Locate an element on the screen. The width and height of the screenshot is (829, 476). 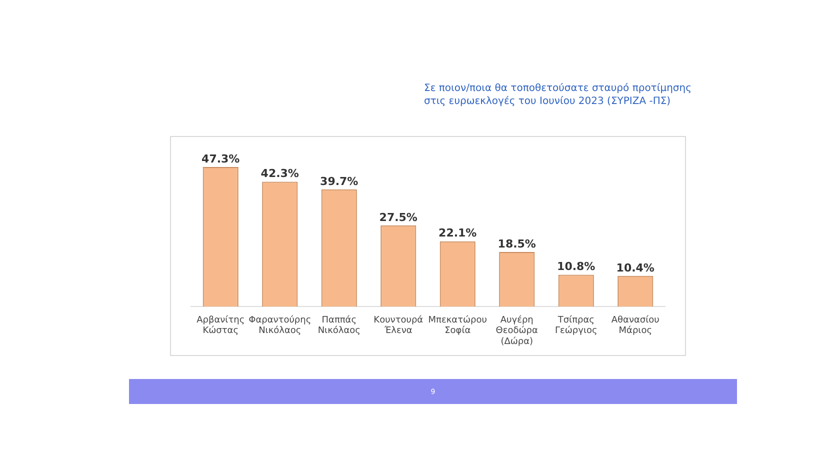
data-label: 10.8% is located at coordinates (576, 267).